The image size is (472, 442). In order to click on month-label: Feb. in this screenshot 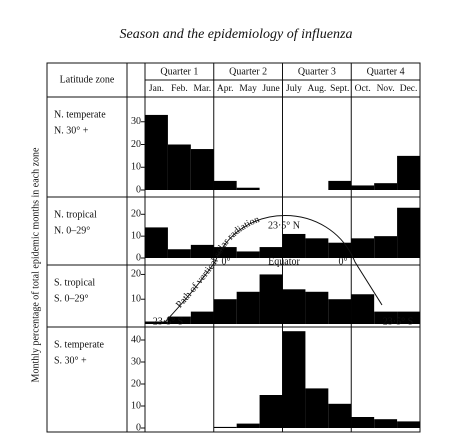, I will do `click(179, 89)`.